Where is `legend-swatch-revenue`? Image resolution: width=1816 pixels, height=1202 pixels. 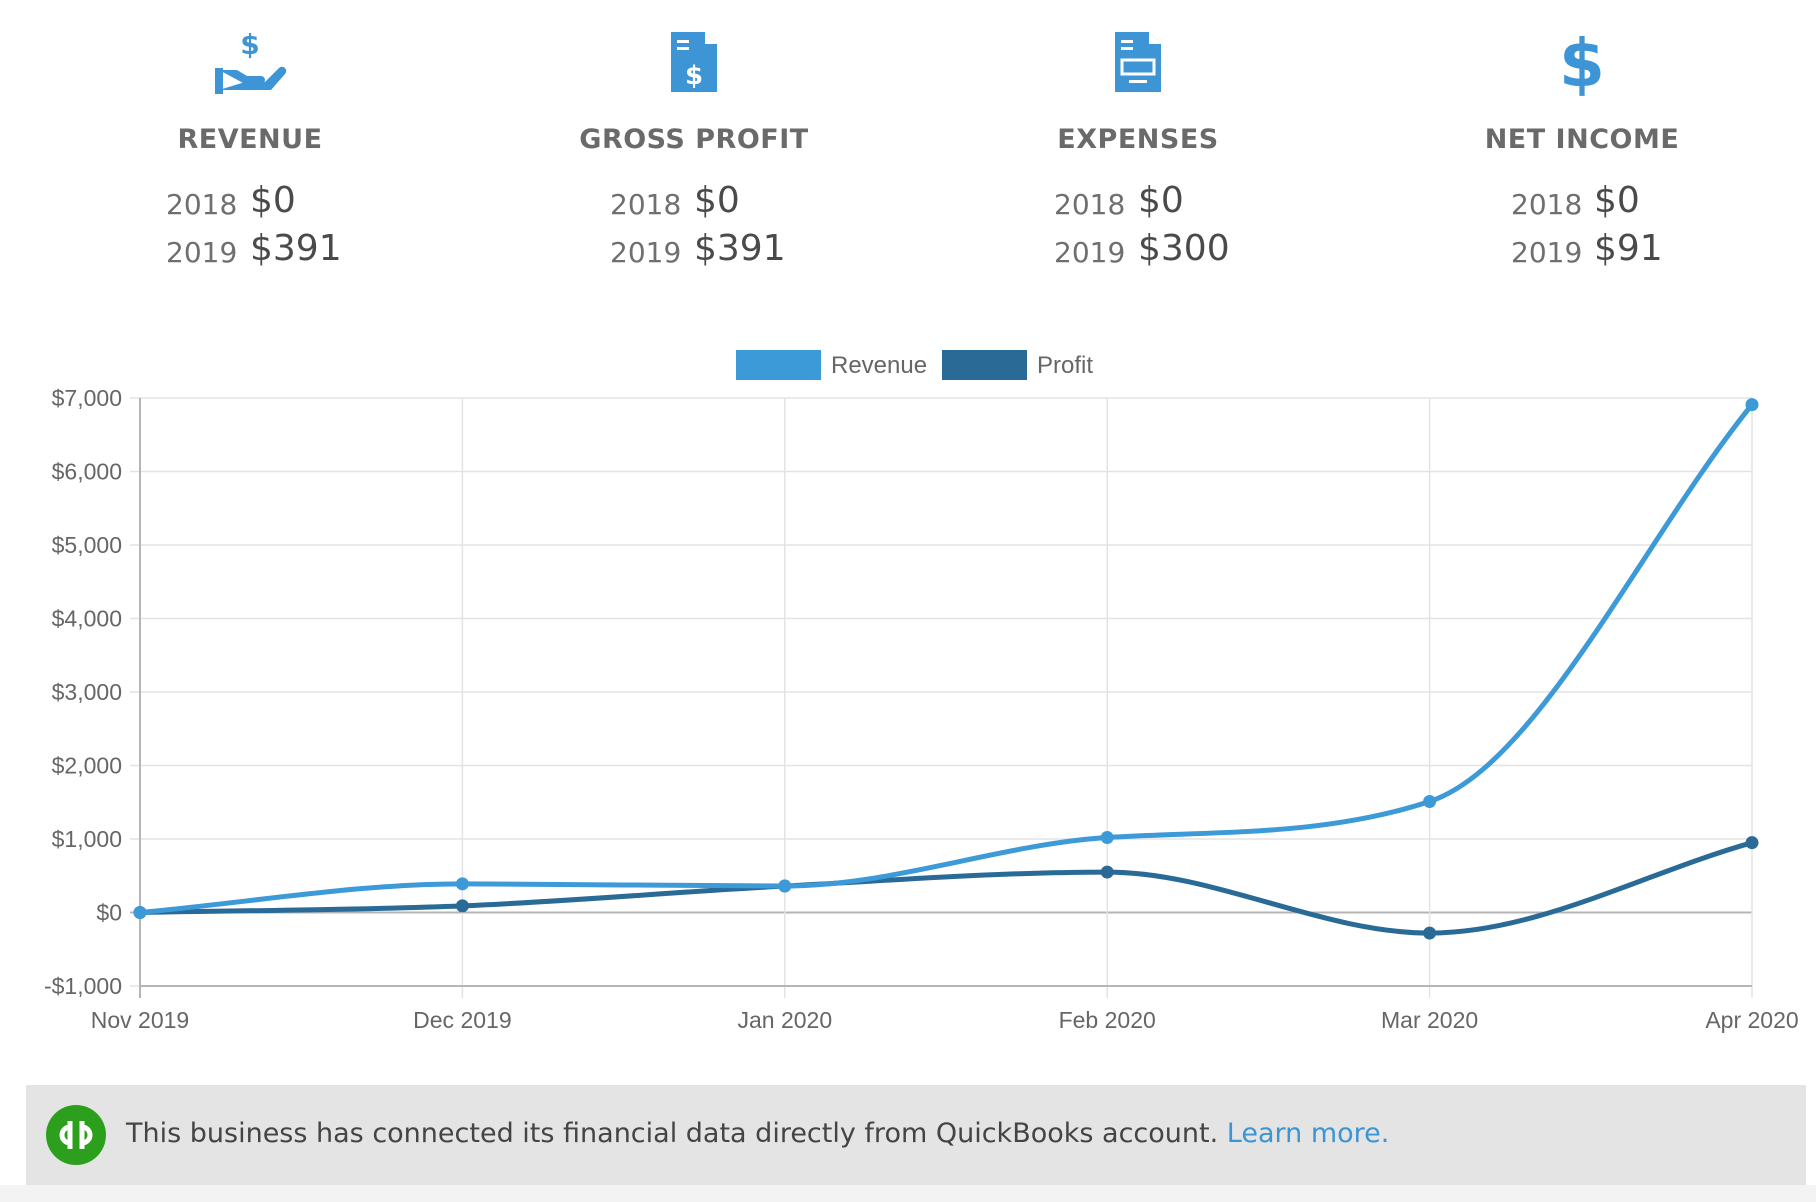
legend-swatch-revenue is located at coordinates (778, 365).